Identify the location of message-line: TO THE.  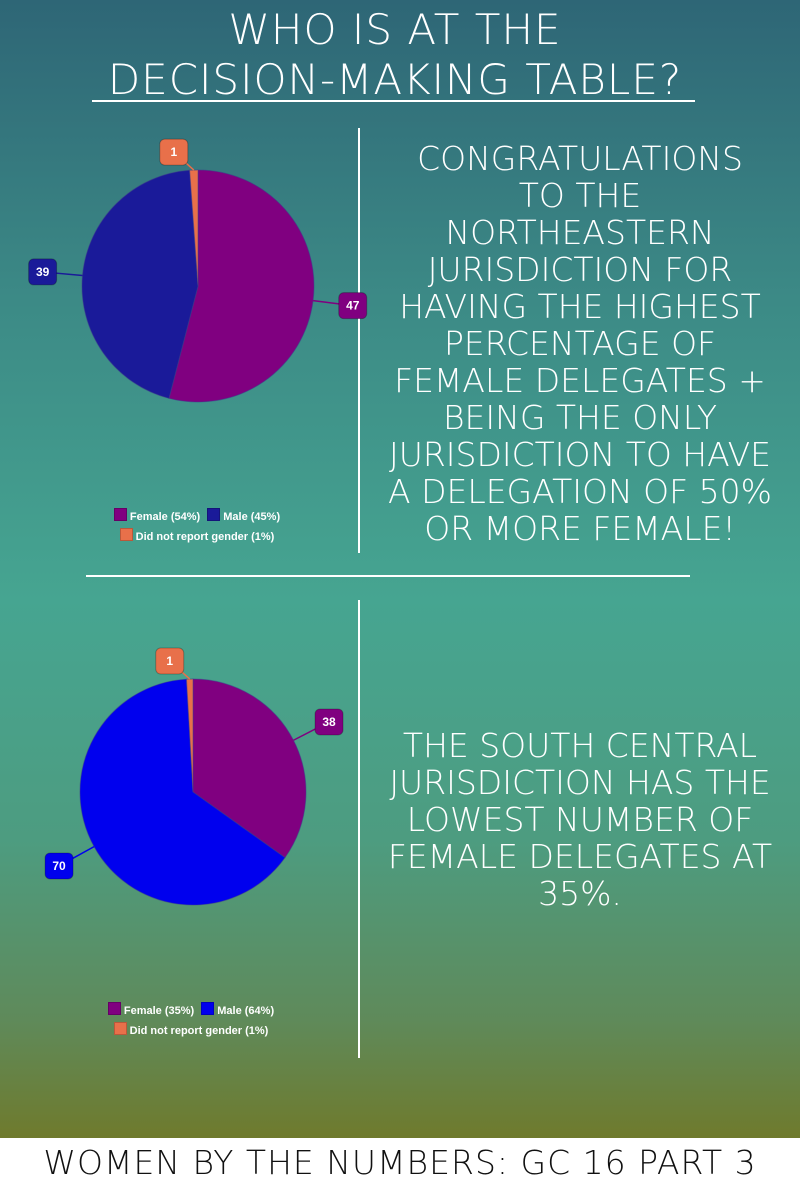
(580, 195).